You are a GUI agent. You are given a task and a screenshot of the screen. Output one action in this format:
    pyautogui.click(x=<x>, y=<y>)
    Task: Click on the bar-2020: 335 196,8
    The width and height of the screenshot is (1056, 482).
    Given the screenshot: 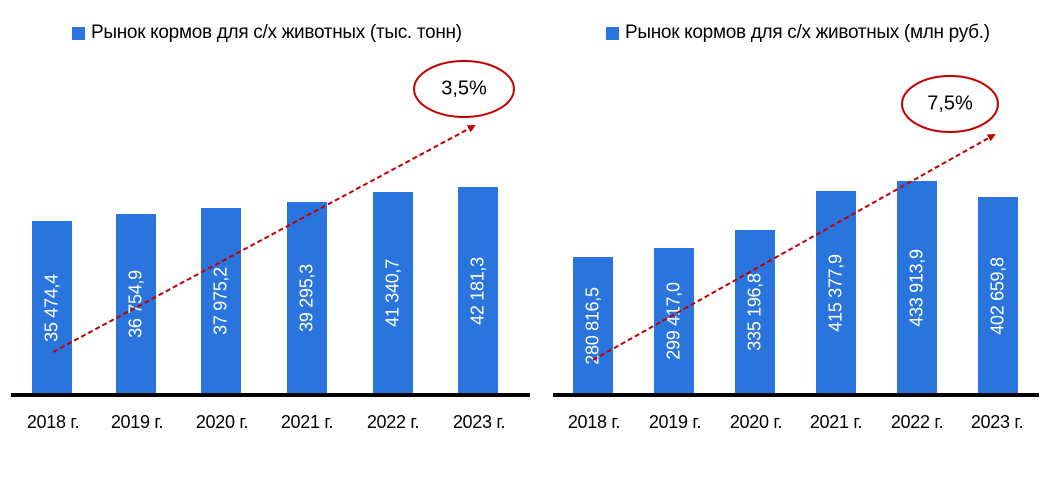 What is the action you would take?
    pyautogui.click(x=755, y=312)
    